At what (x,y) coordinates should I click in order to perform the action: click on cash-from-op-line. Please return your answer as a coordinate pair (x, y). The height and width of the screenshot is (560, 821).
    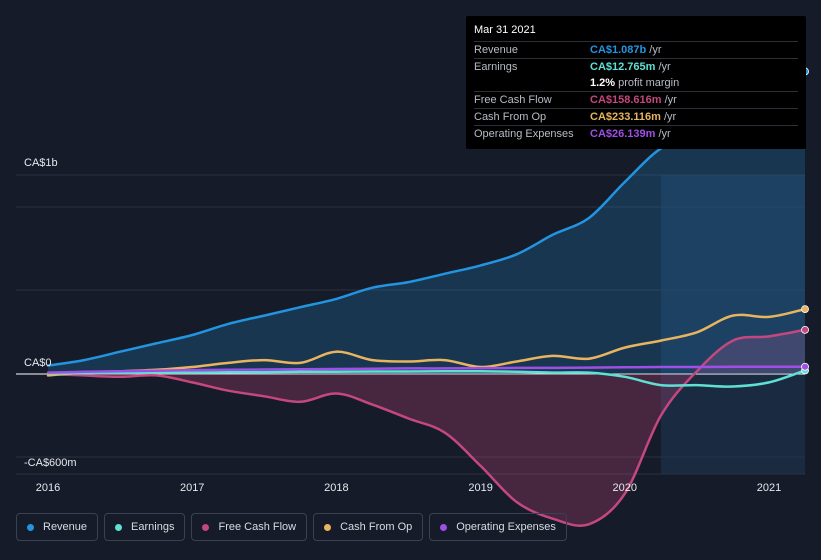
    Looking at the image, I should click on (426, 342).